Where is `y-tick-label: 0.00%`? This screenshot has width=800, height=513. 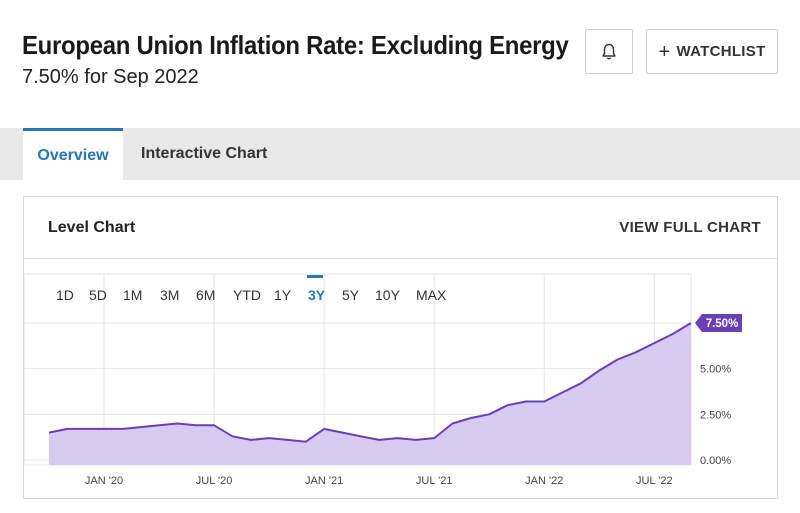
y-tick-label: 0.00% is located at coordinates (715, 461).